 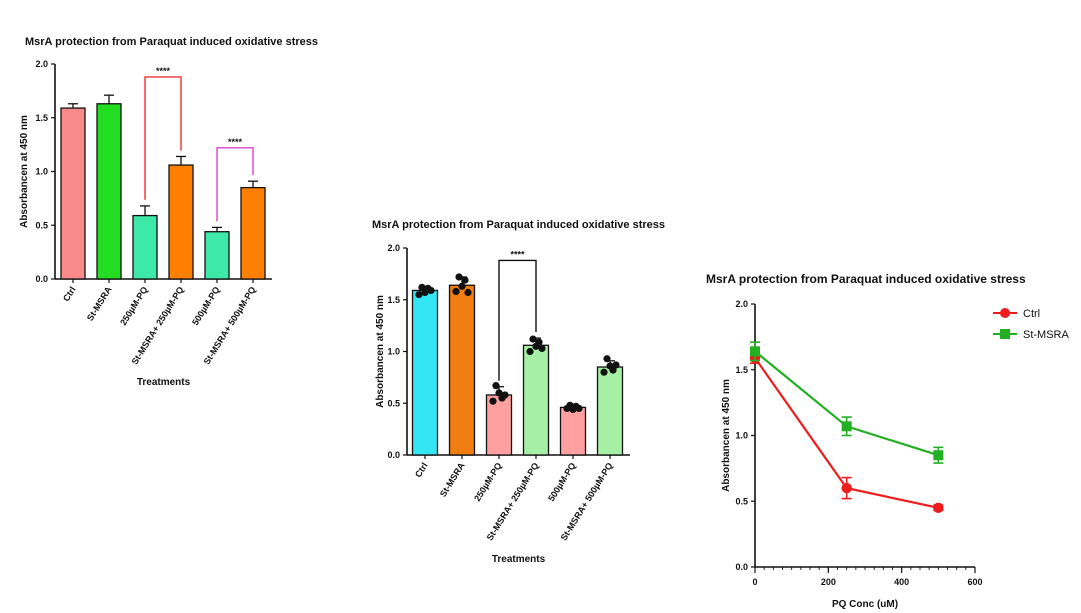 I want to click on x-tick-label: 200, so click(x=828, y=582).